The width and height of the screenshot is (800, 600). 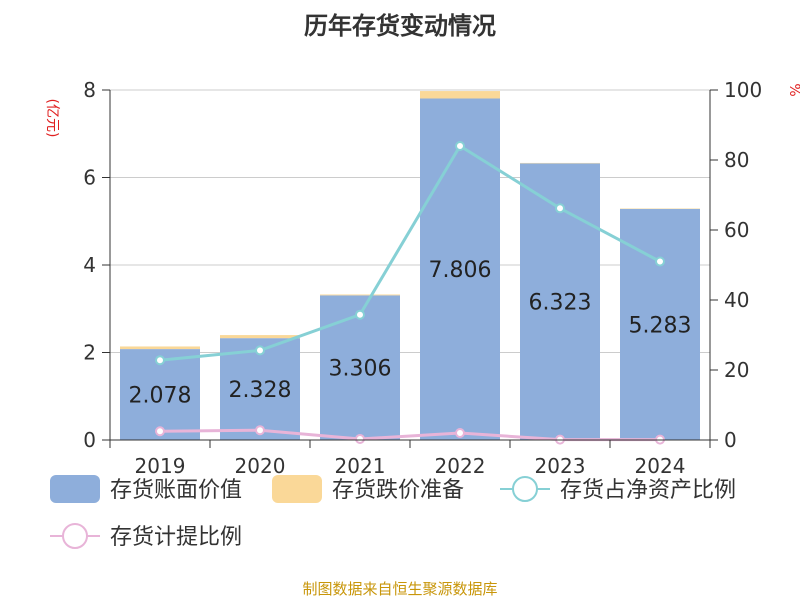 I want to click on right-tick-label: 20, so click(x=736, y=370).